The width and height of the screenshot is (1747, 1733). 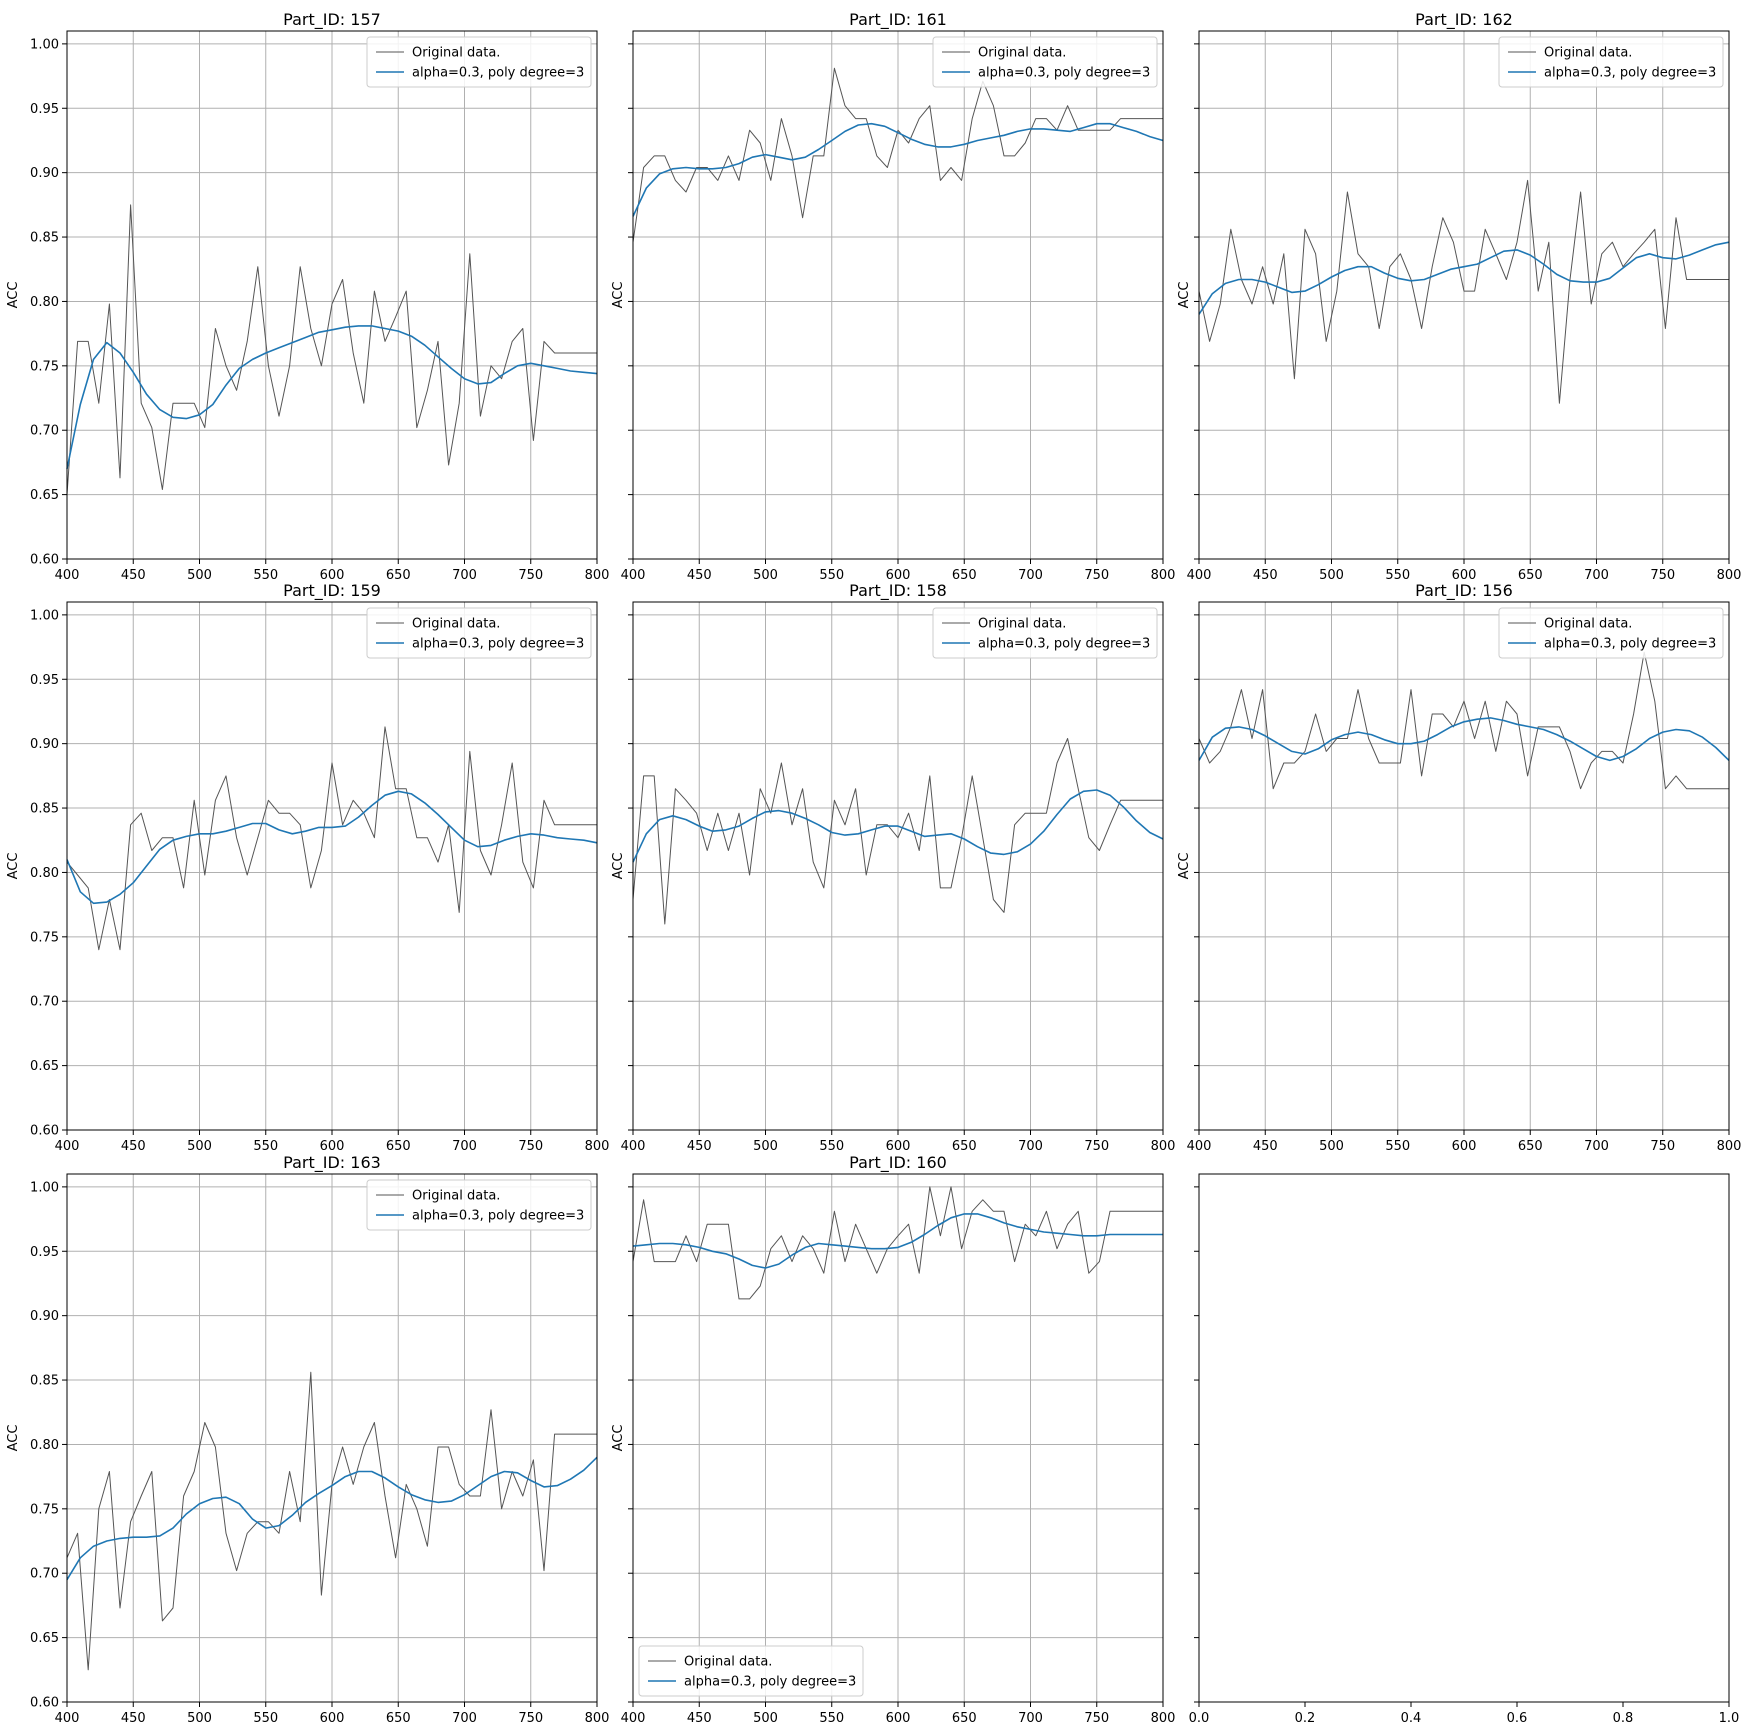 What do you see at coordinates (498, 644) in the screenshot?
I see `panel-4-legend-label: alpha=0.3, poly degree=3` at bounding box center [498, 644].